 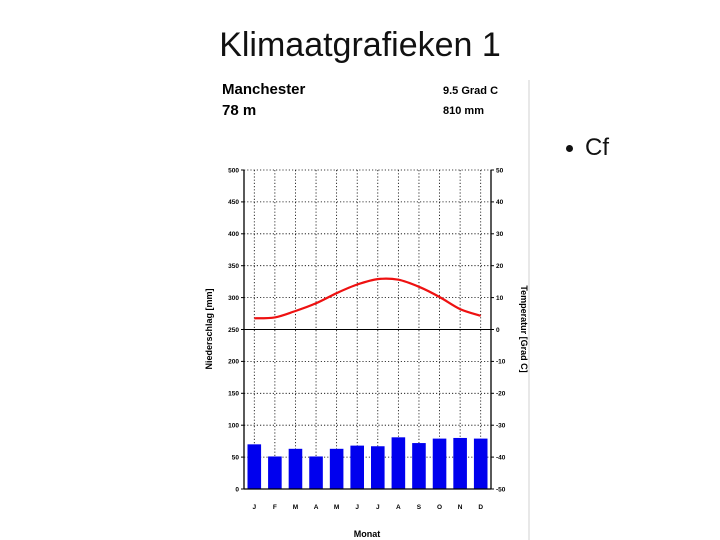 I want to click on left-tick-label: 250, so click(x=233, y=330).